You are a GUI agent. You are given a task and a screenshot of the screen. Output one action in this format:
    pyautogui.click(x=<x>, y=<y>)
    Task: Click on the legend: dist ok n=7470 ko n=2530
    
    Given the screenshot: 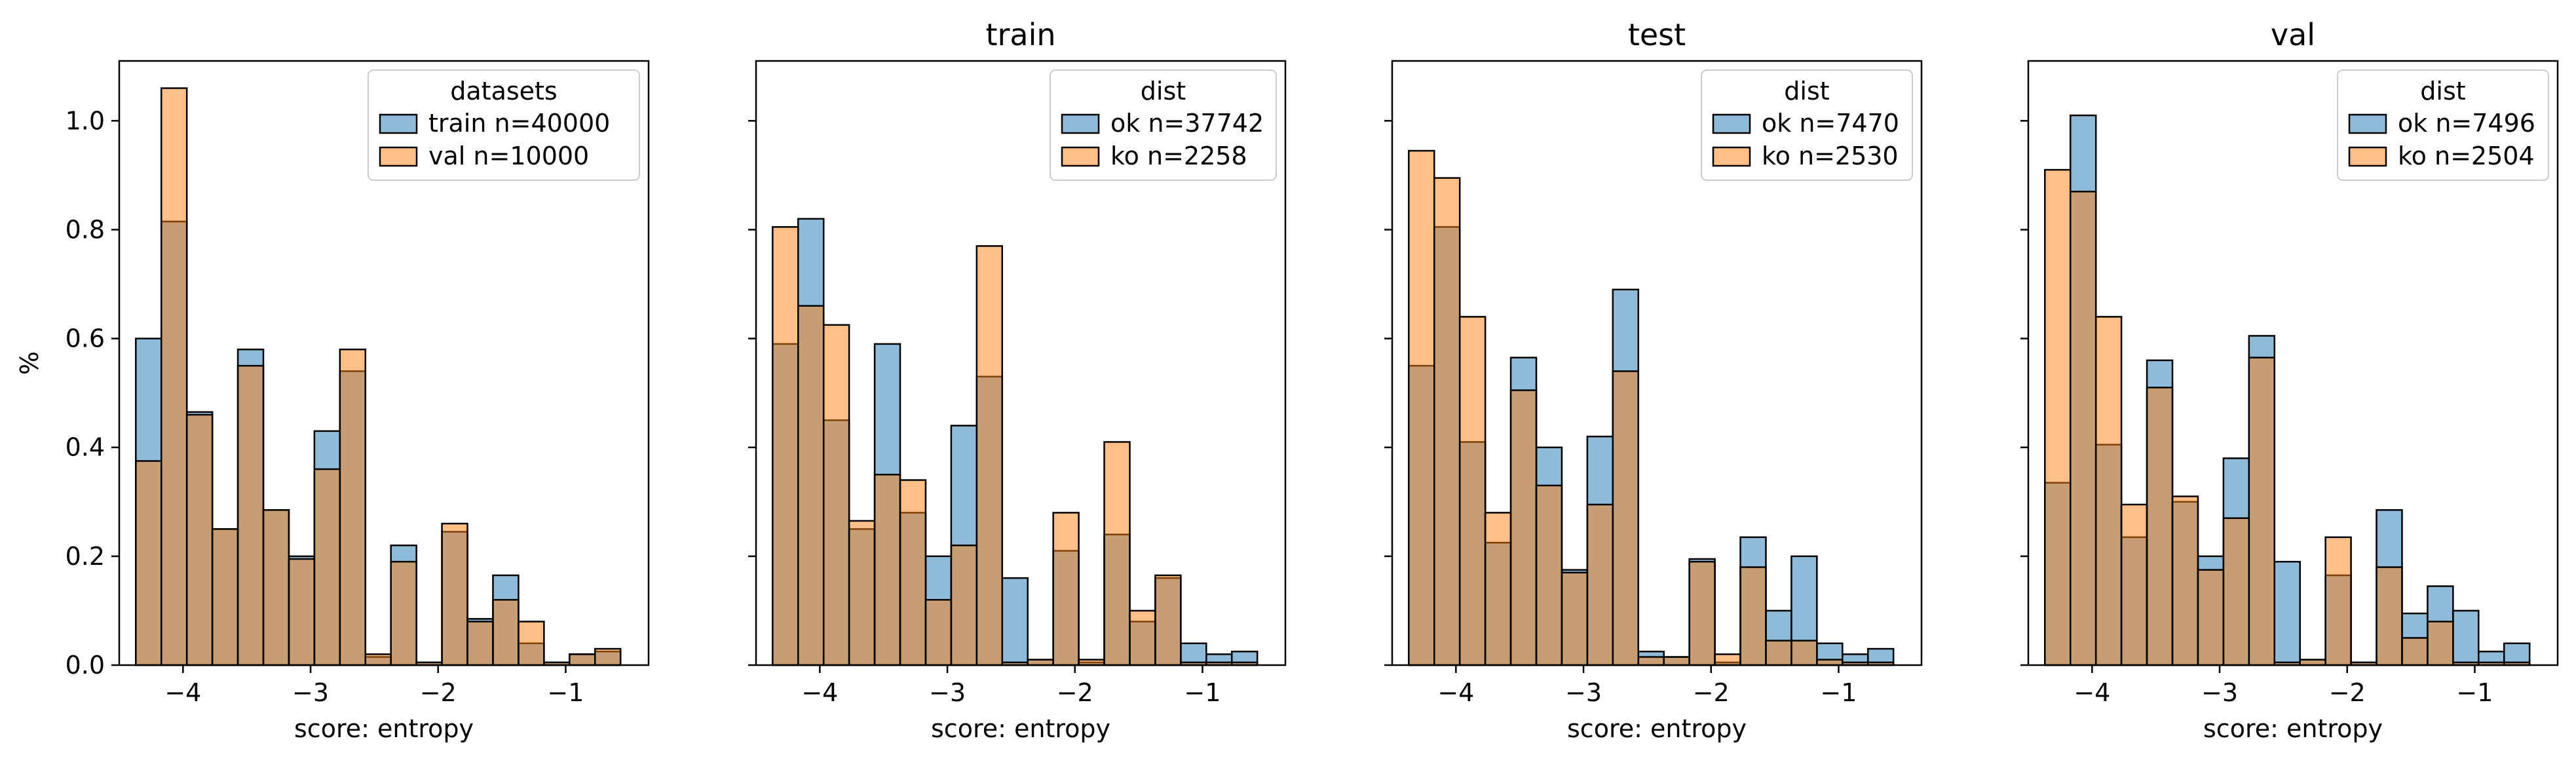 What is the action you would take?
    pyautogui.click(x=1807, y=125)
    